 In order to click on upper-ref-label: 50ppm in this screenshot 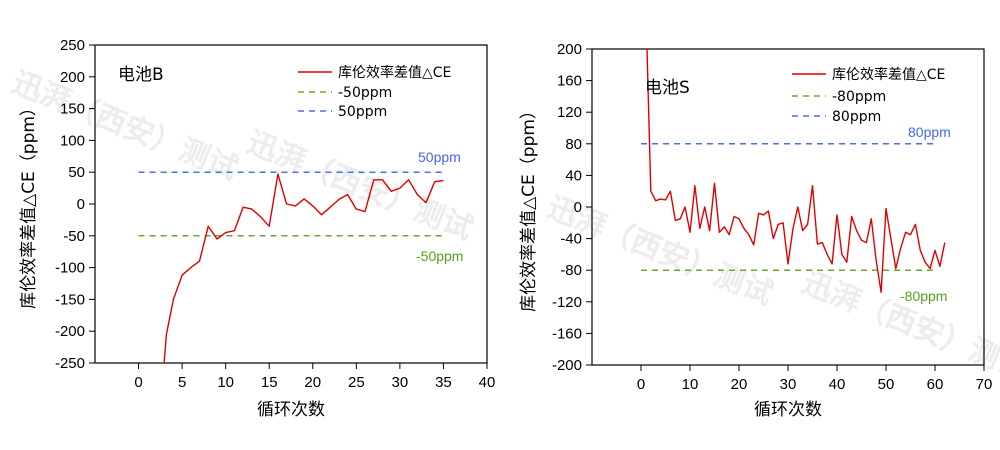, I will do `click(439, 157)`.